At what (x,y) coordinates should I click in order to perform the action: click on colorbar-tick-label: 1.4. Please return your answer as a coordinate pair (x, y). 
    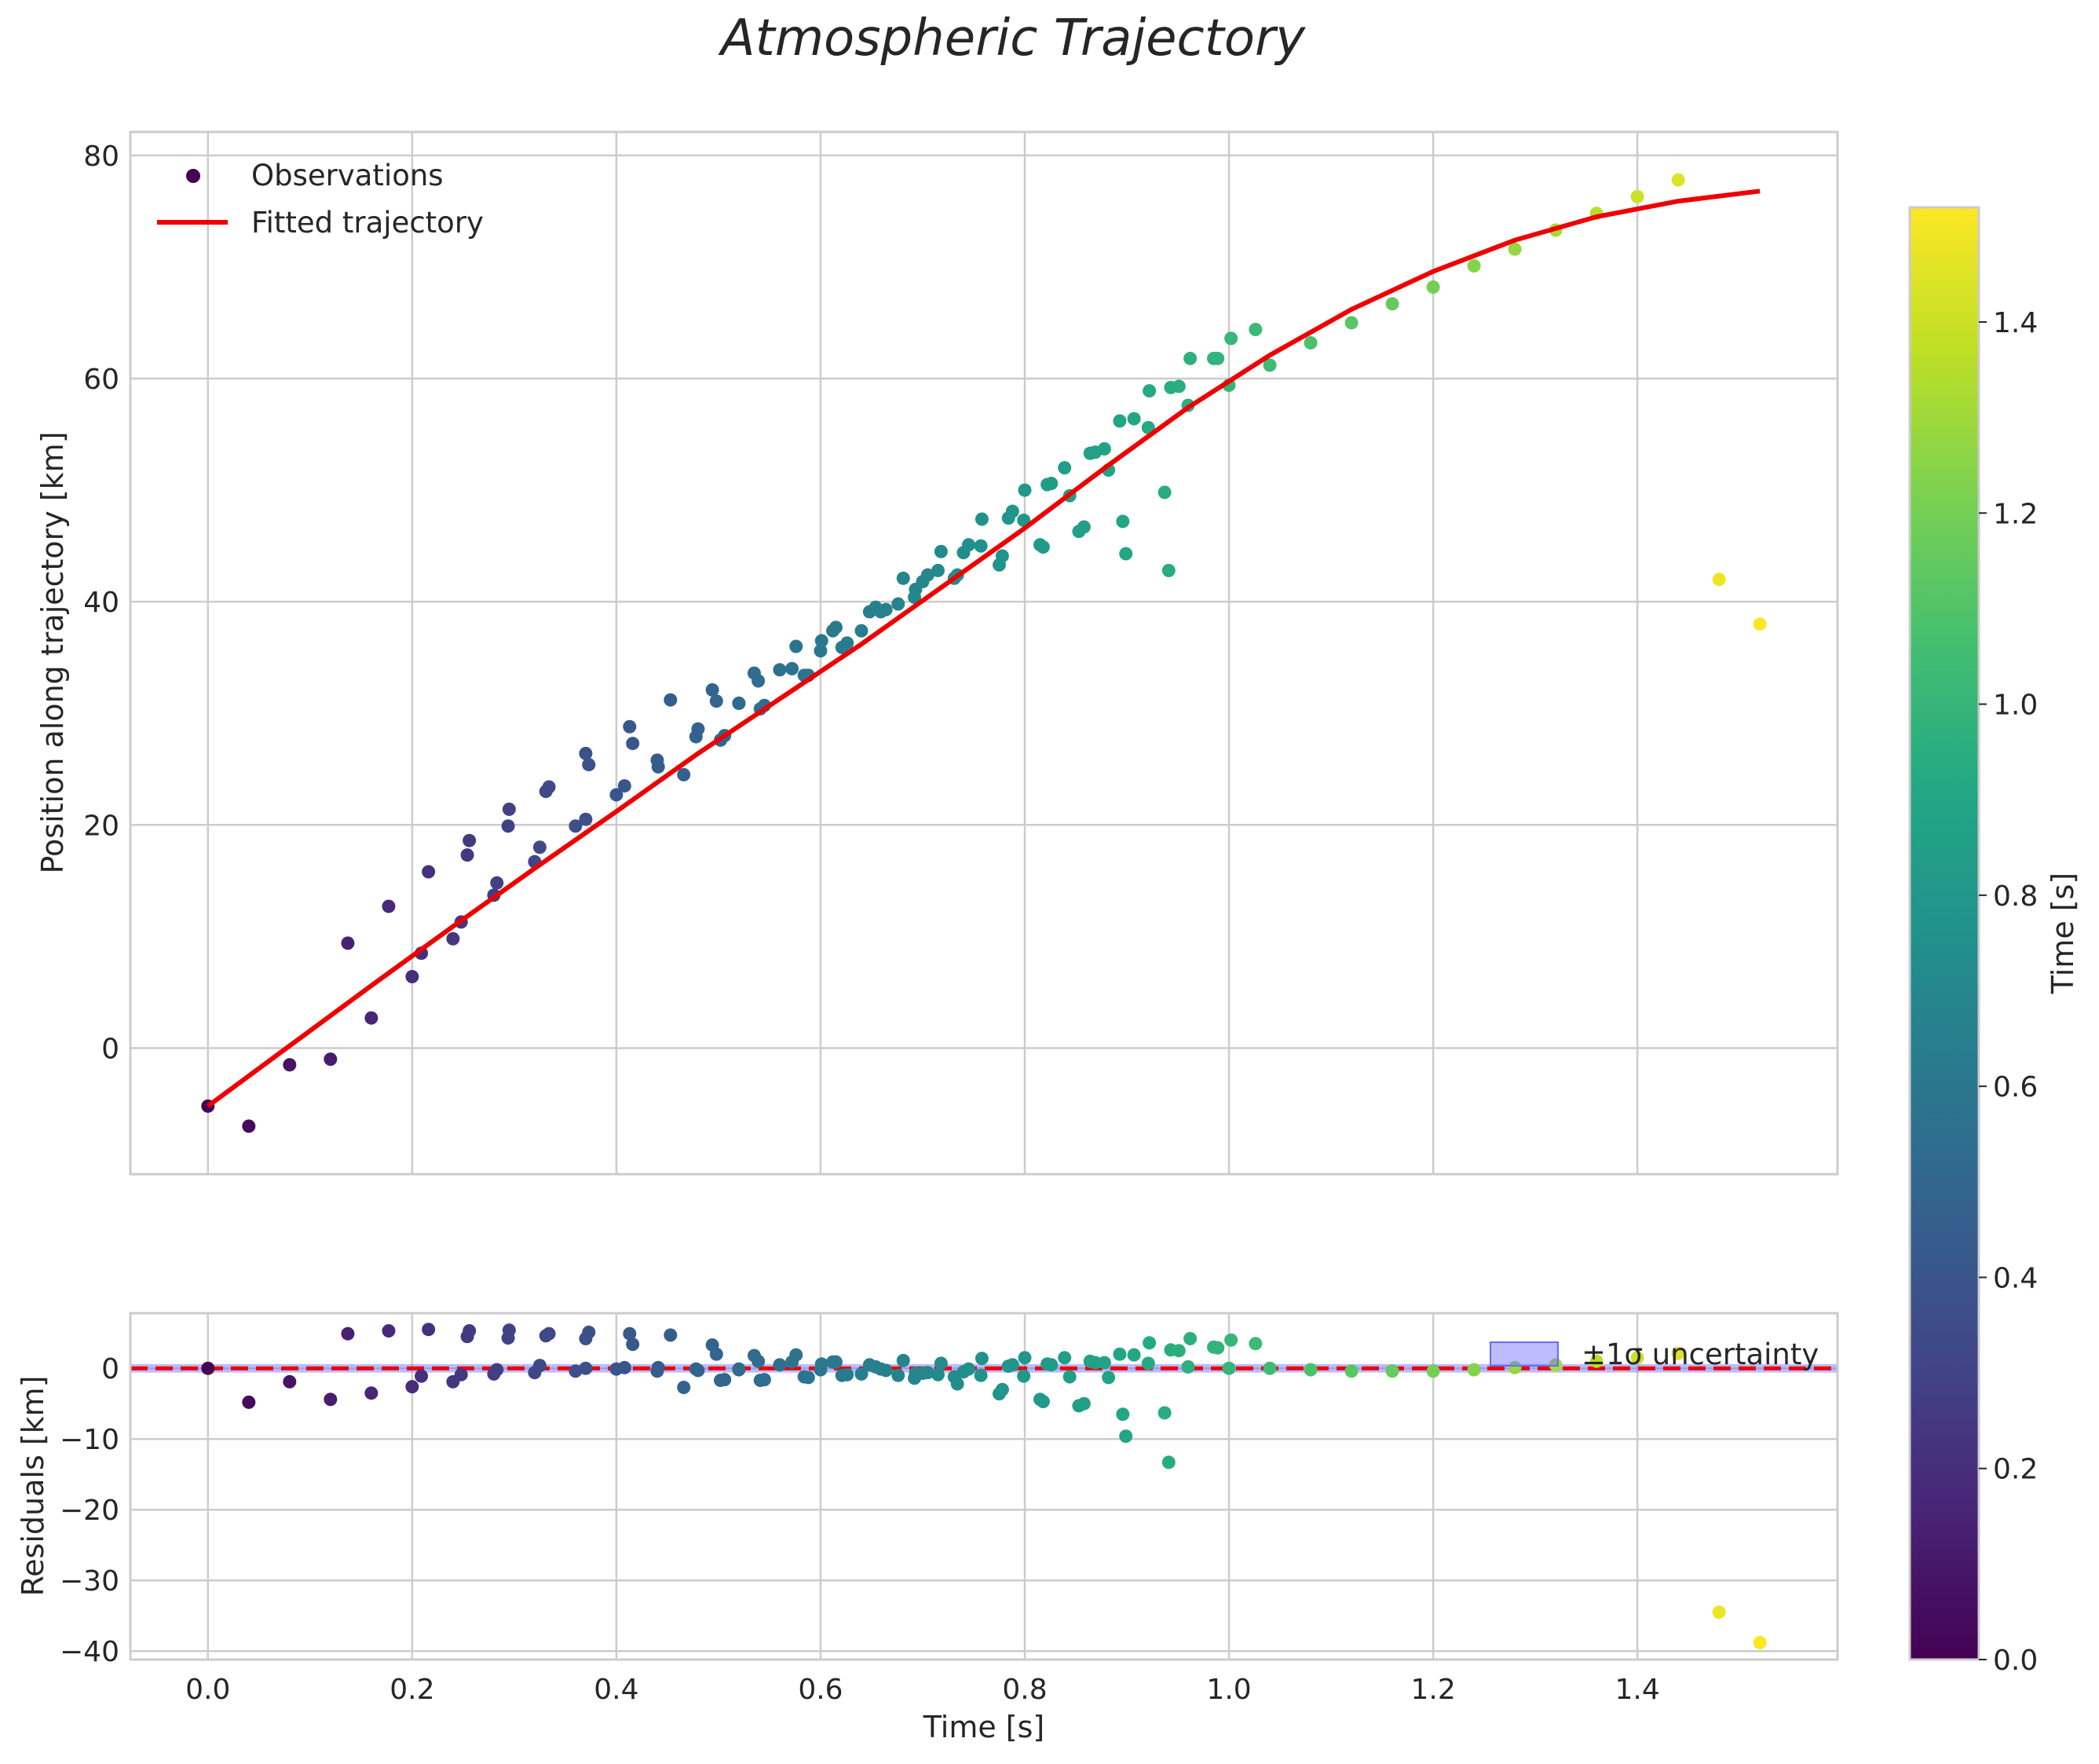
    Looking at the image, I should click on (2015, 323).